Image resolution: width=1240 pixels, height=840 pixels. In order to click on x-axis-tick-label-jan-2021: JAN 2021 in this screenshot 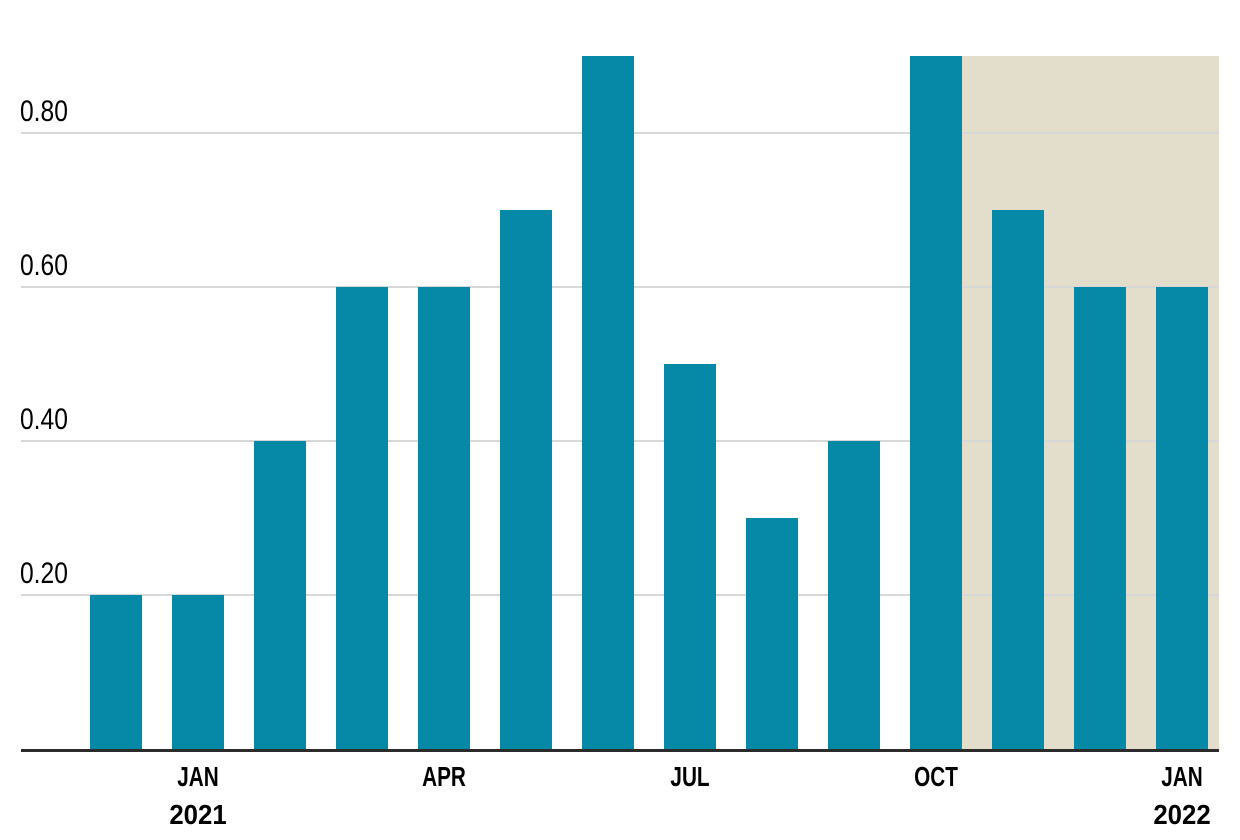, I will do `click(198, 796)`.